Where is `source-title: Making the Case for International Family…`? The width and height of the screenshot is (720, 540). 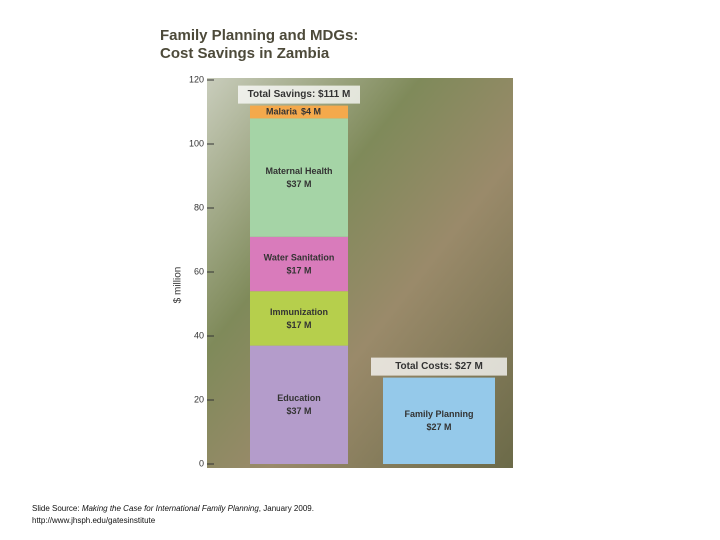
source-title: Making the Case for International Family… is located at coordinates (170, 508).